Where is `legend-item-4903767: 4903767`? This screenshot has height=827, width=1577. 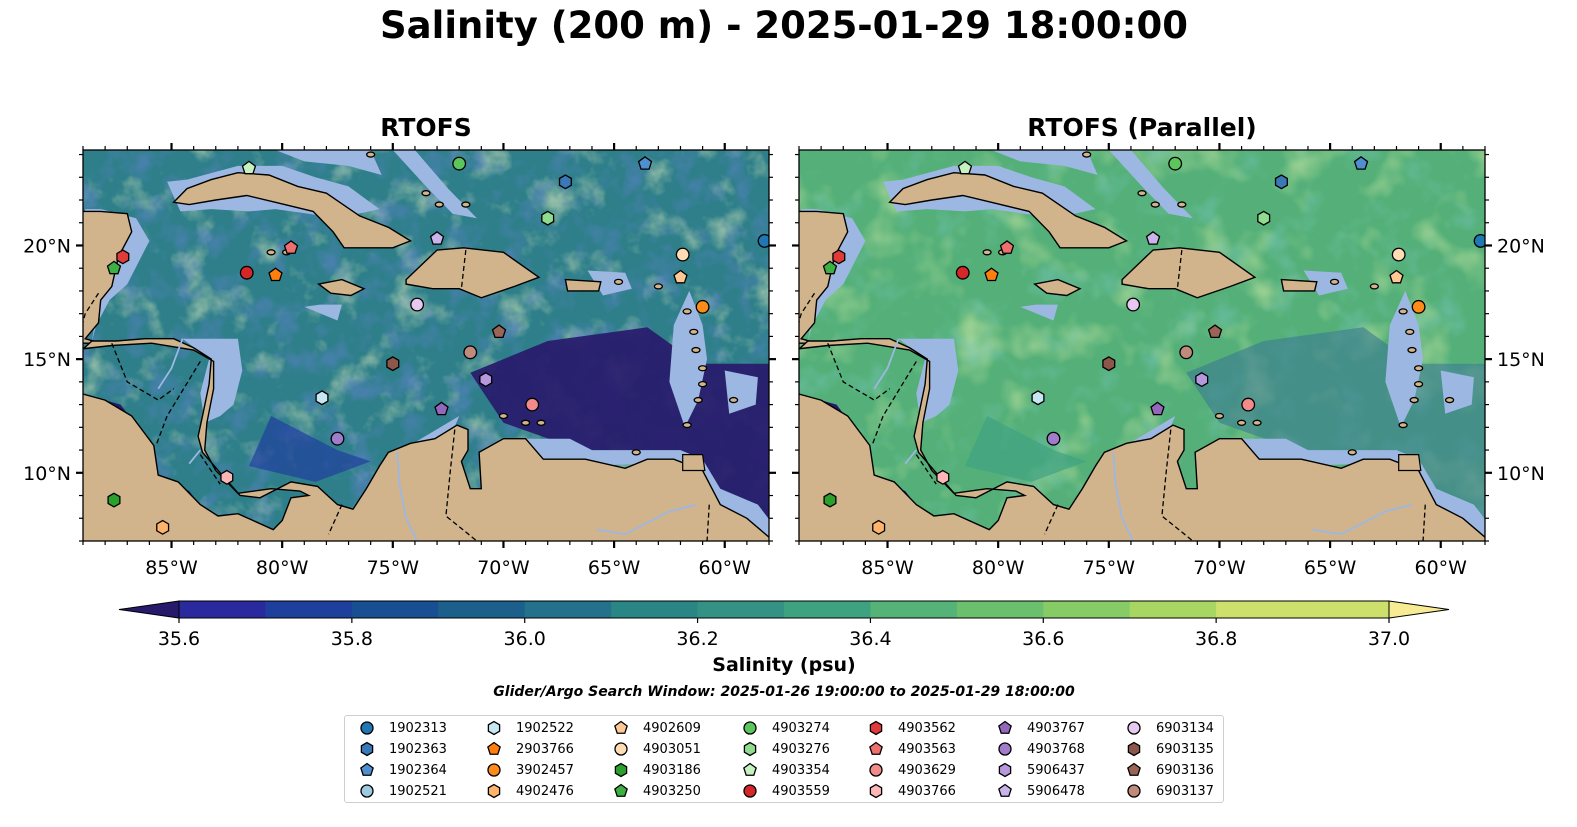
legend-item-4903767: 4903767 is located at coordinates (1040, 728).